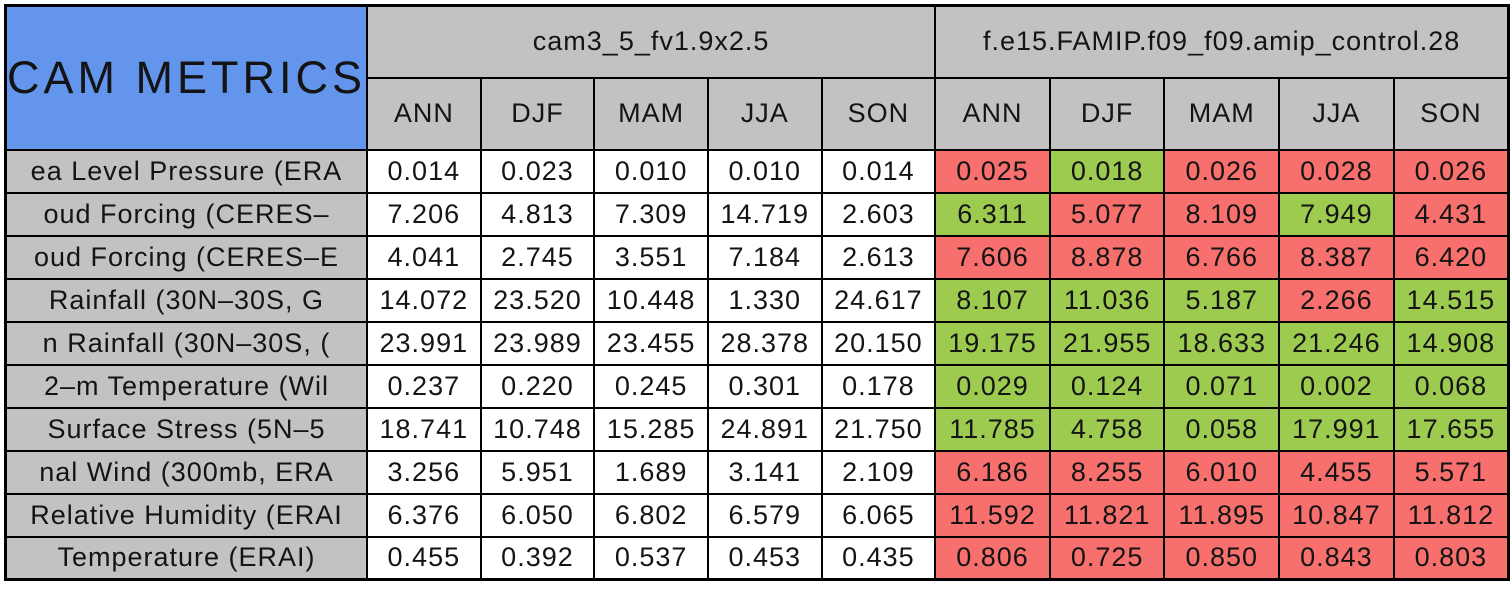  I want to click on test-value-cell: 0.850, so click(1222, 558).